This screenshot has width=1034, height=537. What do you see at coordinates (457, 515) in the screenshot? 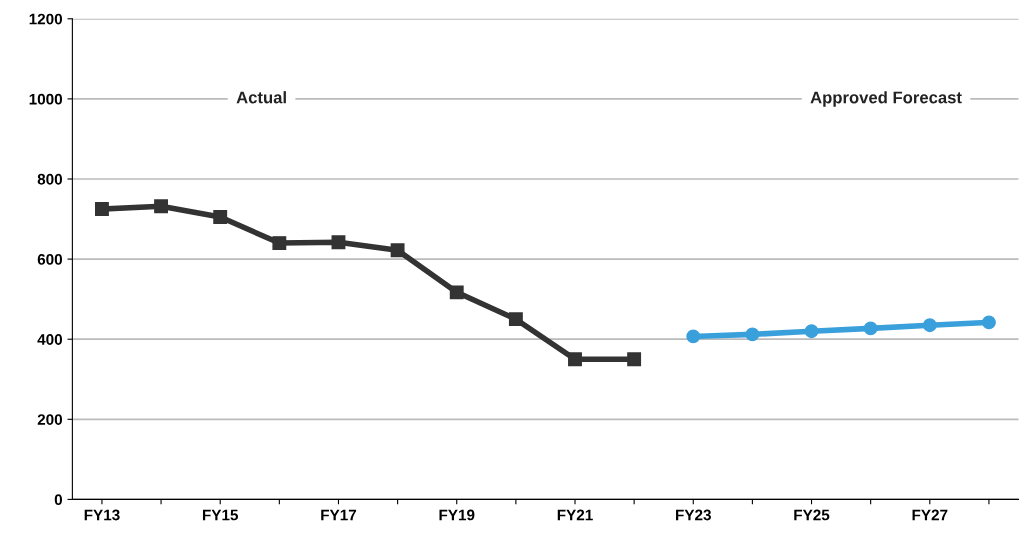
I see `x-tick-label: FY19` at bounding box center [457, 515].